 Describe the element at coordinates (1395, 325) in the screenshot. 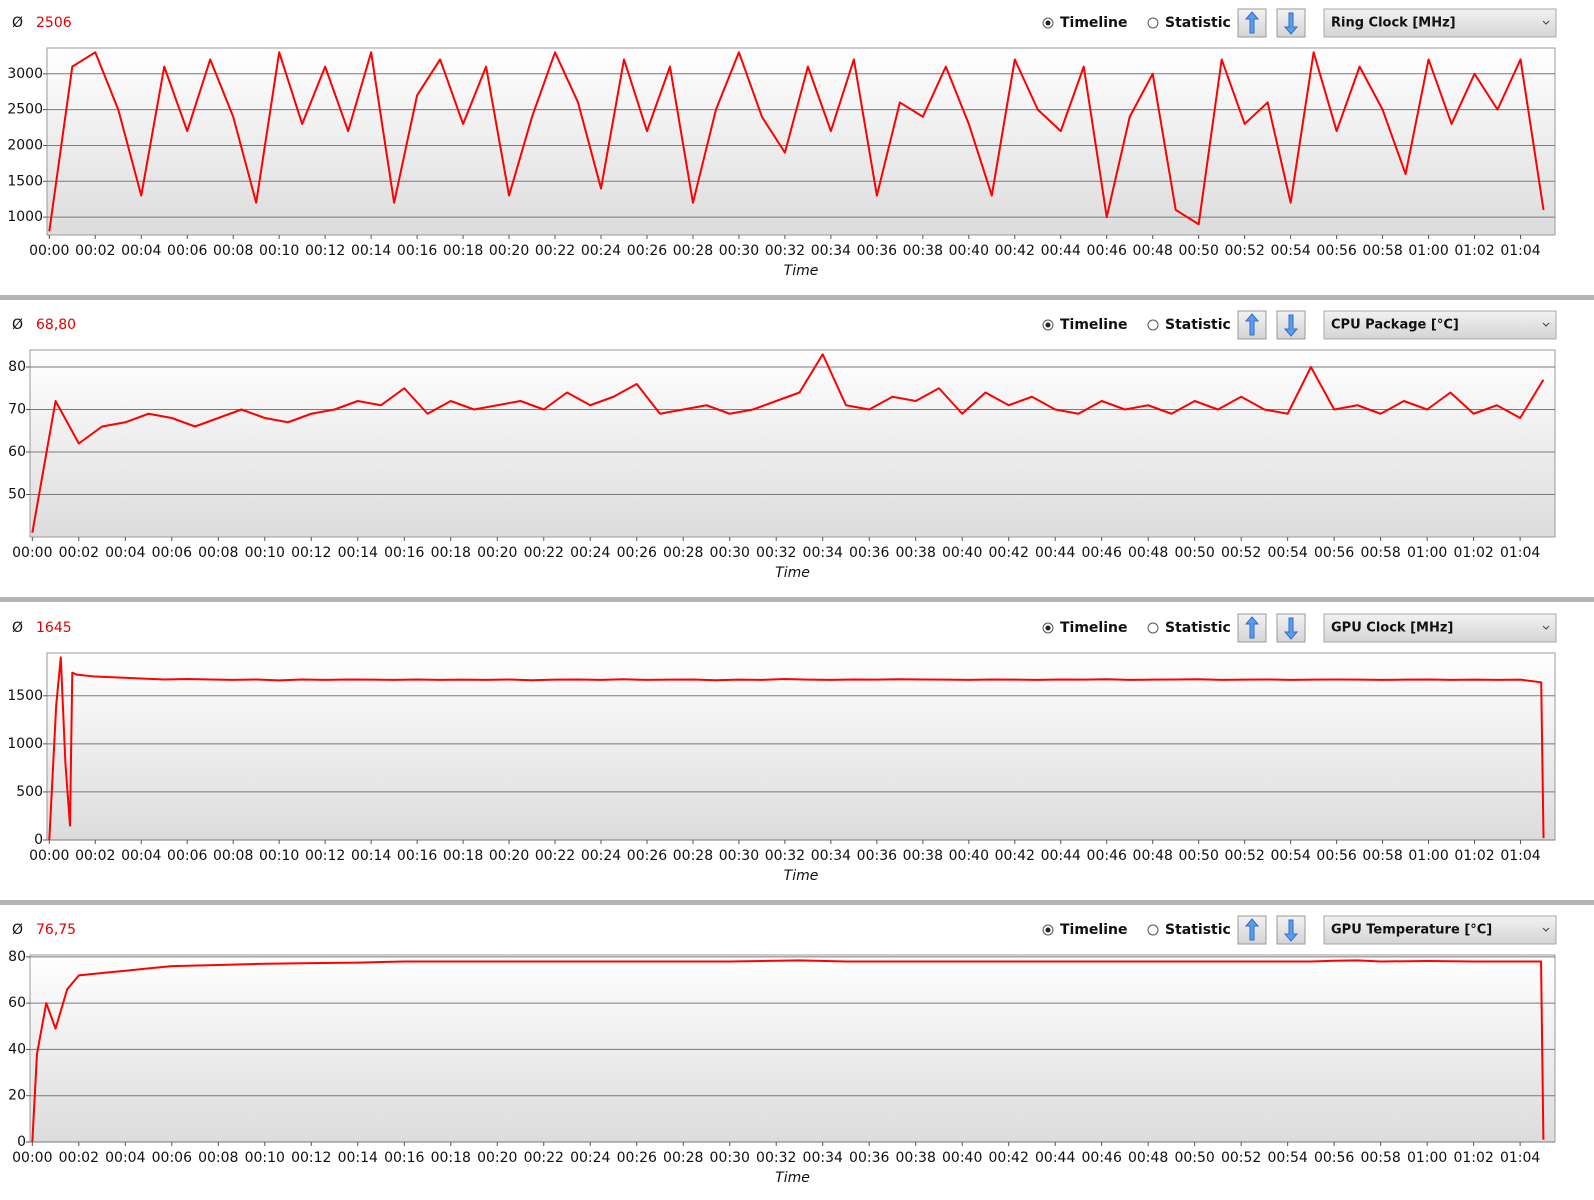

I see `dropdown-label: CPU Package [°C]` at that location.